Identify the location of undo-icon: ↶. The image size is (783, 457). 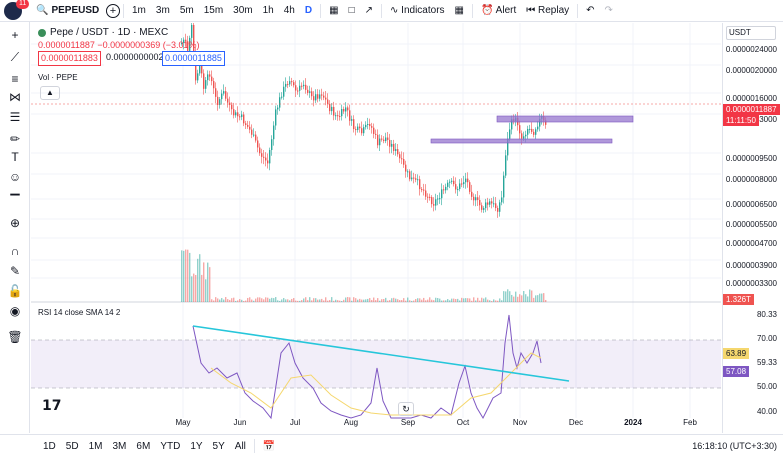
(590, 10).